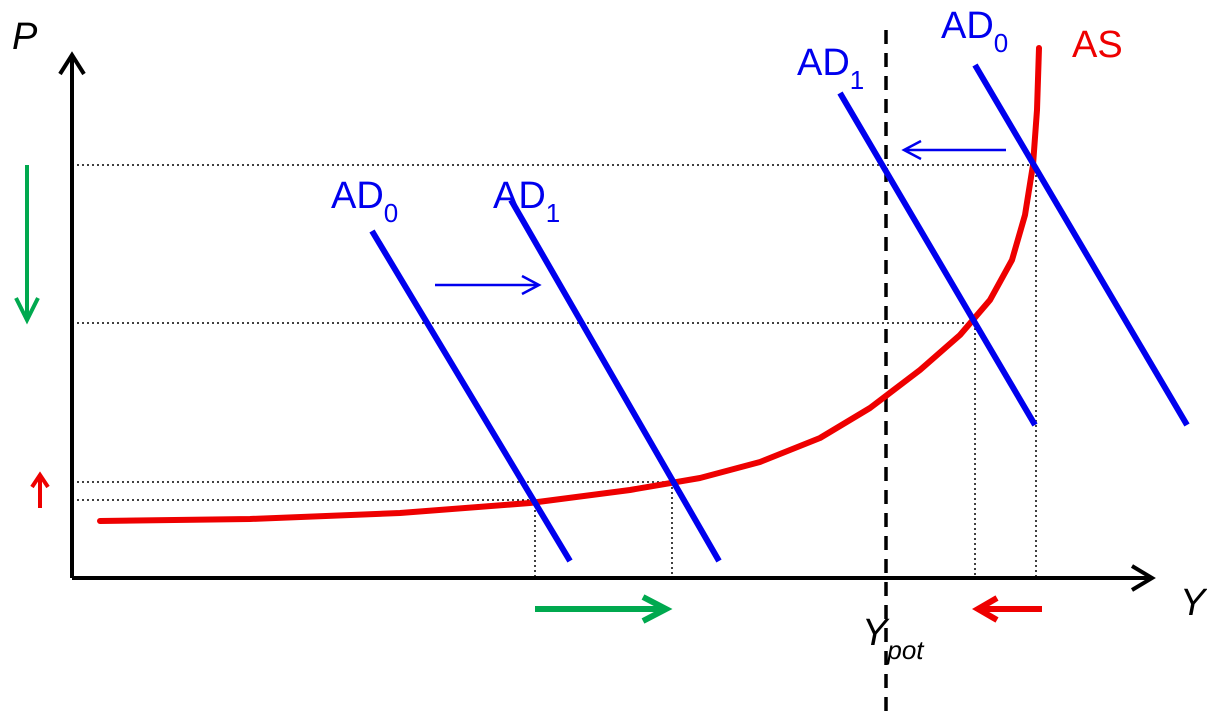 The image size is (1207, 712). Describe the element at coordinates (526, 201) in the screenshot. I see `left-ad1-label: AD1` at that location.